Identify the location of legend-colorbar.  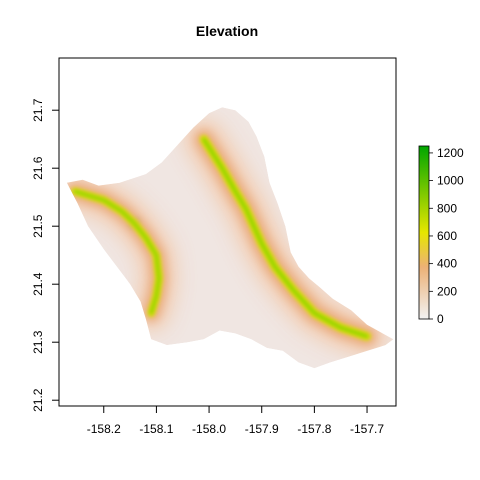
(424, 232).